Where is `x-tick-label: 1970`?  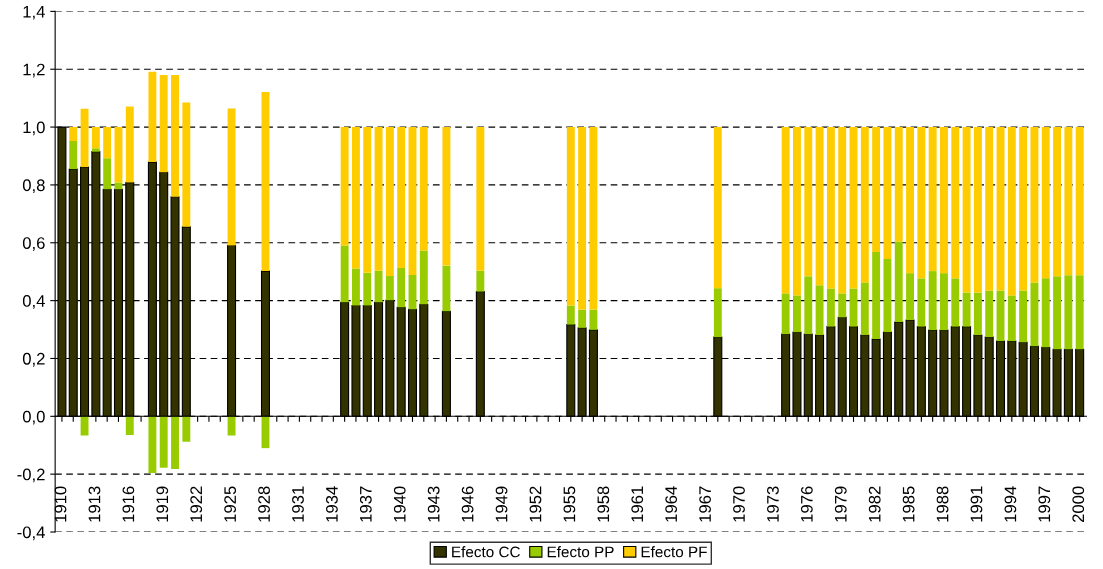
x-tick-label: 1970 is located at coordinates (739, 504).